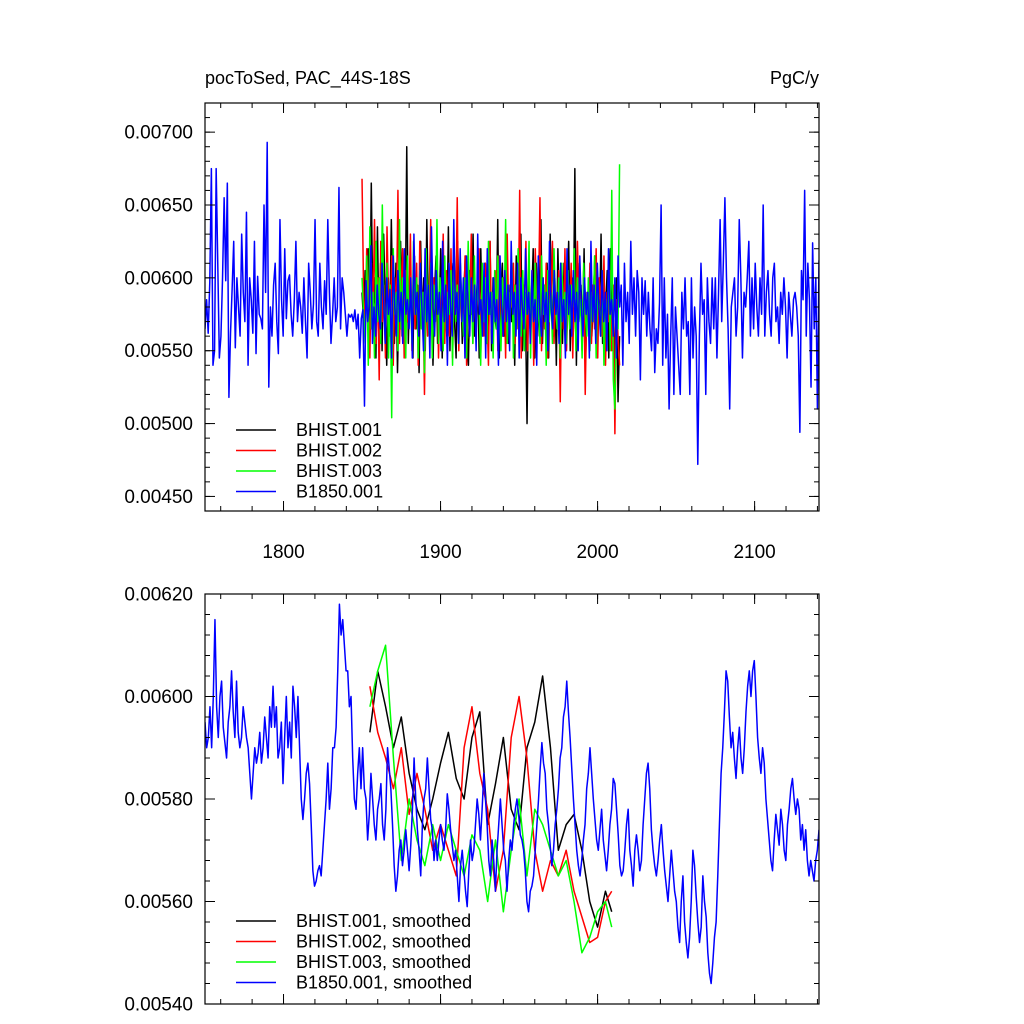 The height and width of the screenshot is (1024, 1024). What do you see at coordinates (158, 206) in the screenshot?
I see `top-chart-ytick-label: 0.00650` at bounding box center [158, 206].